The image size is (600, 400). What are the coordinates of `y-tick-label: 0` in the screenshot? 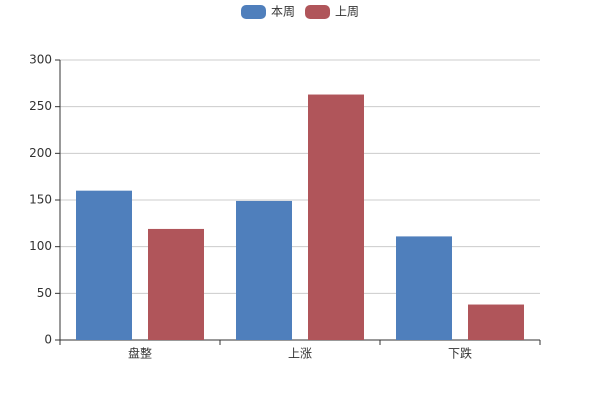 It's located at (48, 340).